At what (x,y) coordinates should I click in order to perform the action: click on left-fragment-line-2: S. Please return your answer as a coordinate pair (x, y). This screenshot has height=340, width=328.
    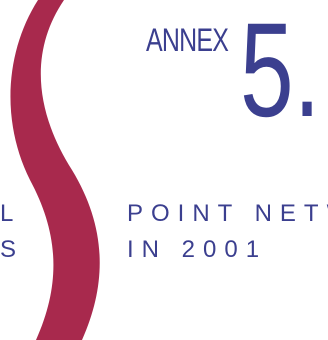
    Looking at the image, I should click on (12, 249).